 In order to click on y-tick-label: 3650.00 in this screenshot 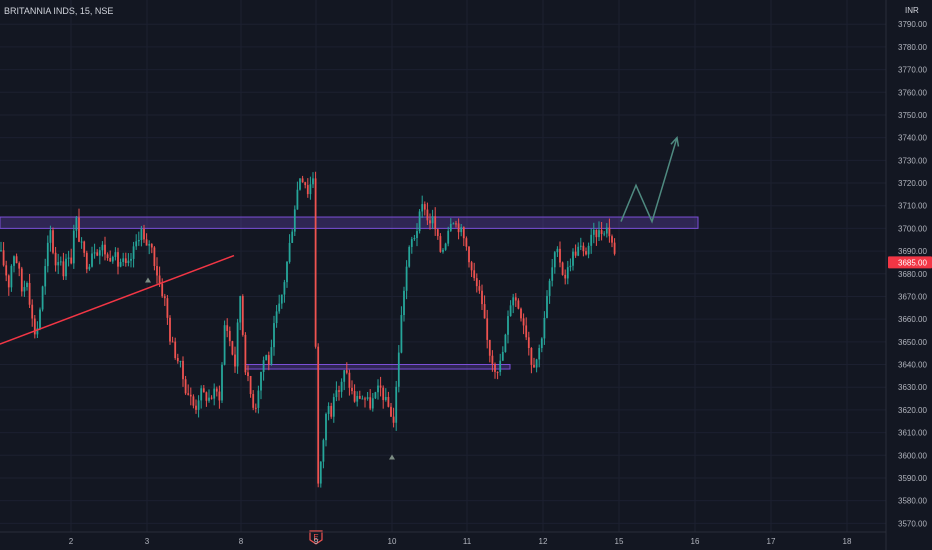, I will do `click(912, 342)`.